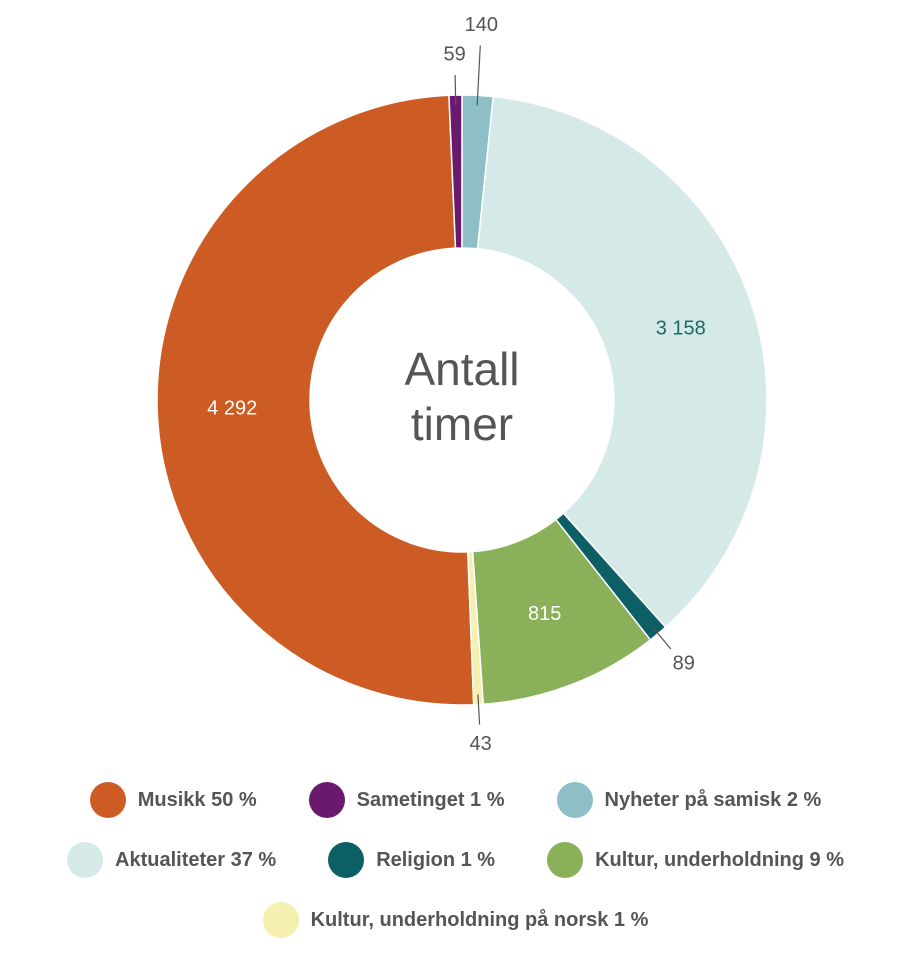 Image resolution: width=911 pixels, height=953 pixels. What do you see at coordinates (436, 859) in the screenshot?
I see `legend-label: Religion 1 %` at bounding box center [436, 859].